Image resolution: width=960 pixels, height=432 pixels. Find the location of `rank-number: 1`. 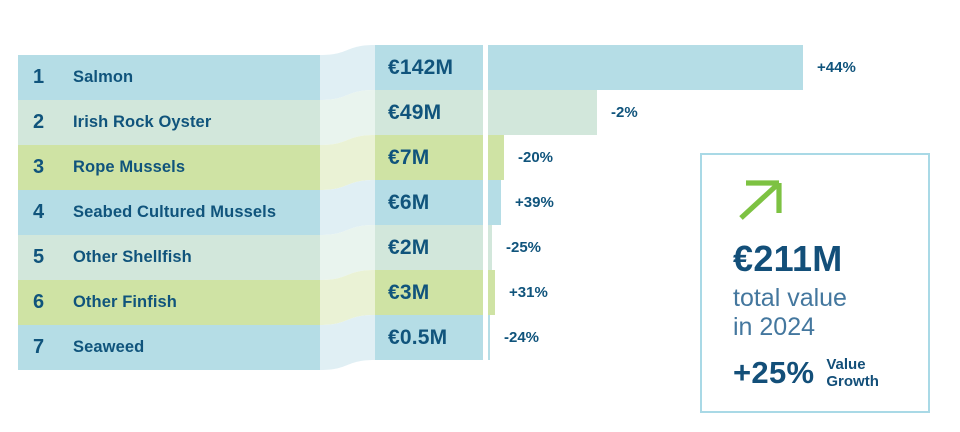

rank-number: 1 is located at coordinates (39, 77).